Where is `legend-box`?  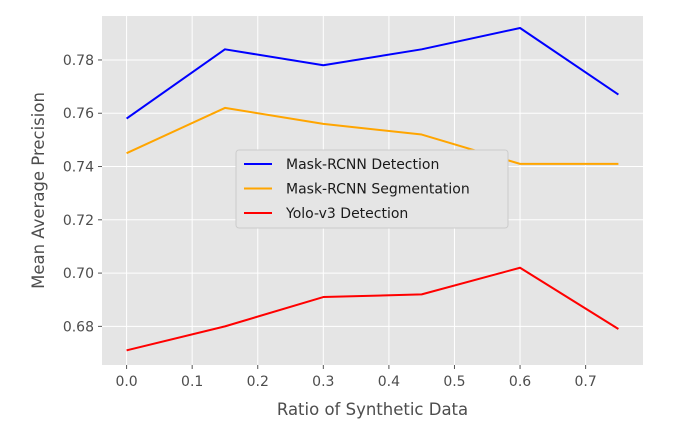
legend-box is located at coordinates (372, 189).